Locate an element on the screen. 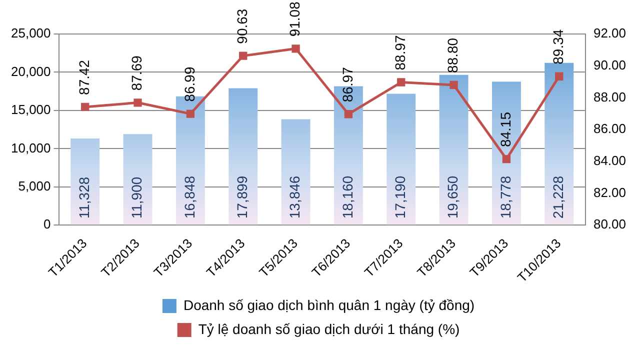  y2-tick-label: 88.00 is located at coordinates (609, 96).